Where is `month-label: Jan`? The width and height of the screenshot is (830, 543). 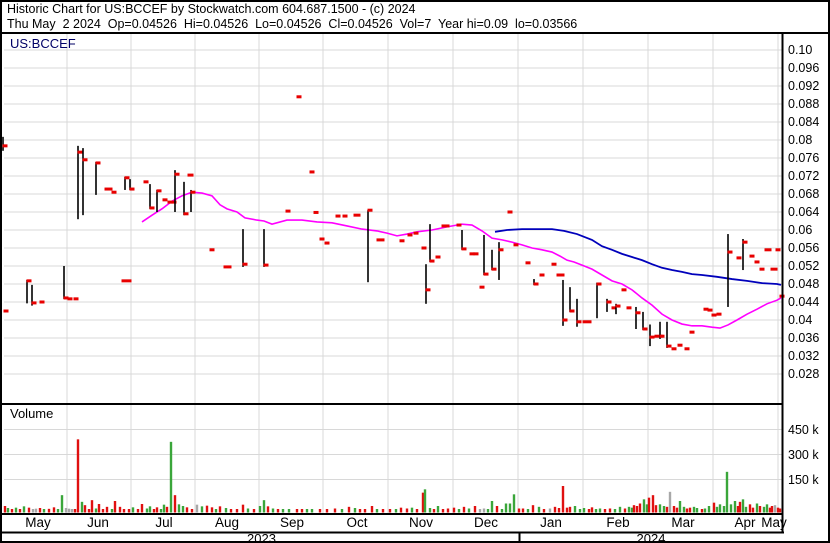
month-label: Jan is located at coordinates (551, 522).